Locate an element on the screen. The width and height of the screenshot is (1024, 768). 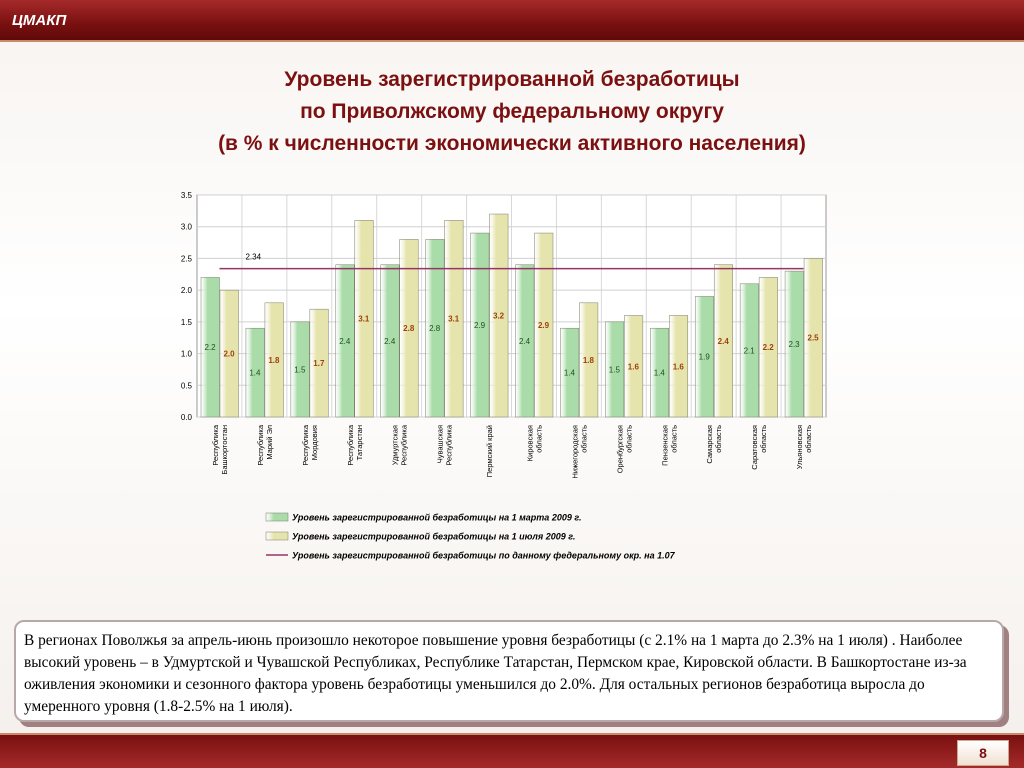
x-tick-label: Пензенскаяобласть is located at coordinates (669, 445).